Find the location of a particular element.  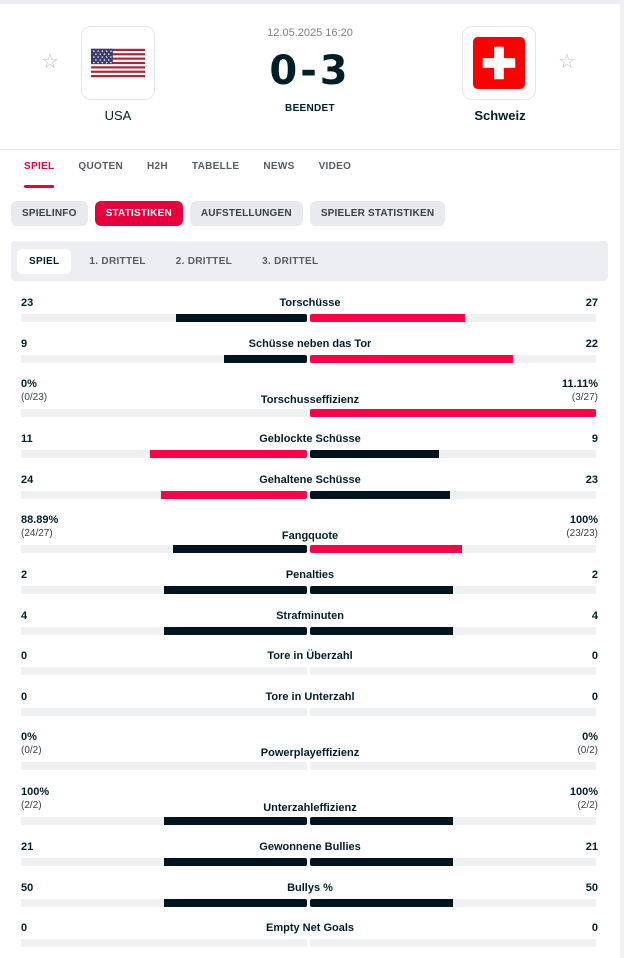

stat-row: 11 9 Geblockte Schüsse is located at coordinates (310, 442).